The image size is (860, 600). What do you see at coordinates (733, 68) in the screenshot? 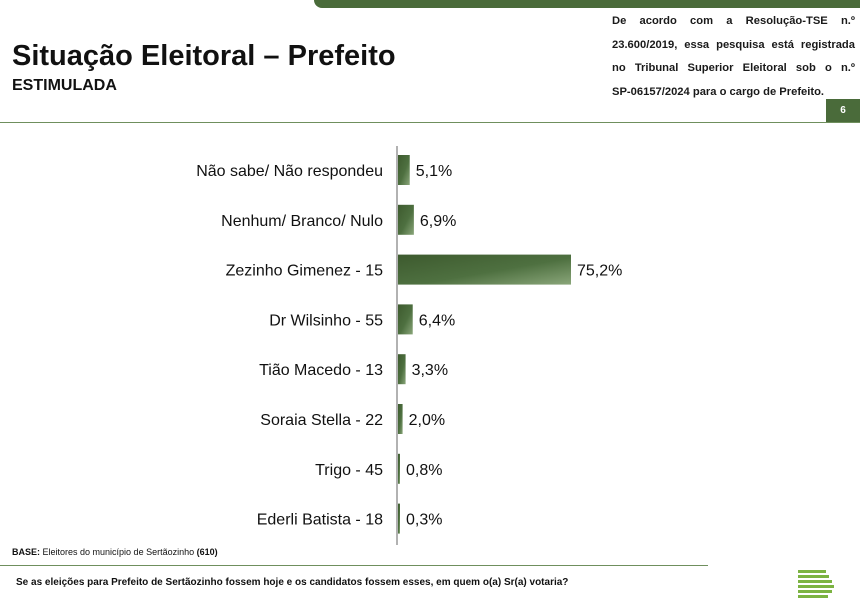
I see `registration-line: no Tribunal Superior Eleitoral sob o n.º` at bounding box center [733, 68].